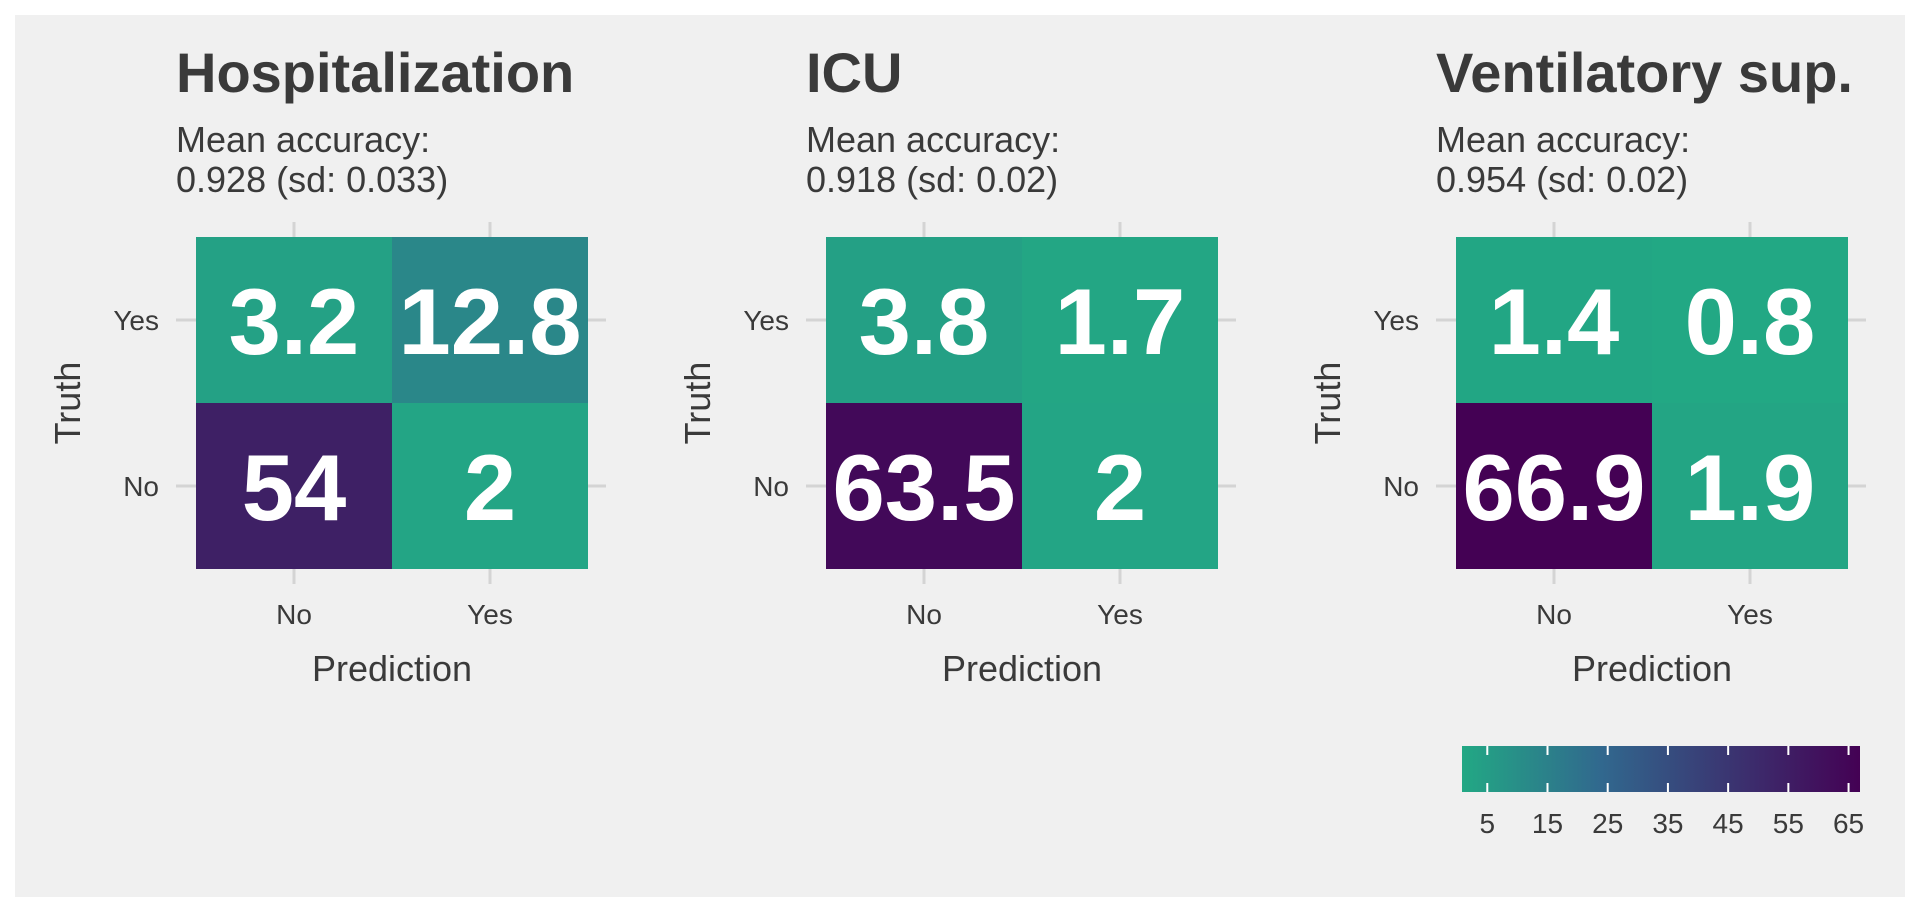 This screenshot has width=1920, height=912. What do you see at coordinates (1728, 823) in the screenshot?
I see `colorbar-tick-label: 45` at bounding box center [1728, 823].